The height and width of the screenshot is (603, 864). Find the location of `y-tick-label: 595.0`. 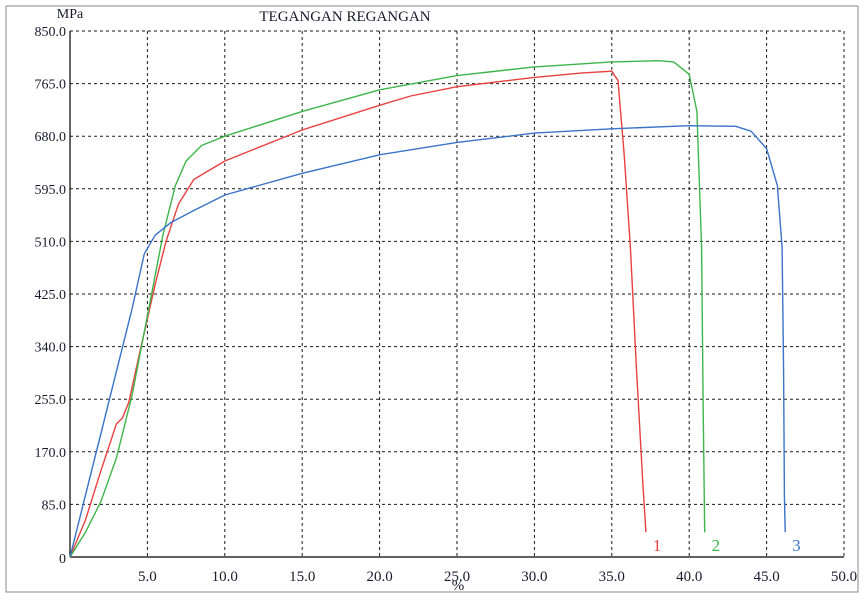

y-tick-label: 595.0 is located at coordinates (51, 190).